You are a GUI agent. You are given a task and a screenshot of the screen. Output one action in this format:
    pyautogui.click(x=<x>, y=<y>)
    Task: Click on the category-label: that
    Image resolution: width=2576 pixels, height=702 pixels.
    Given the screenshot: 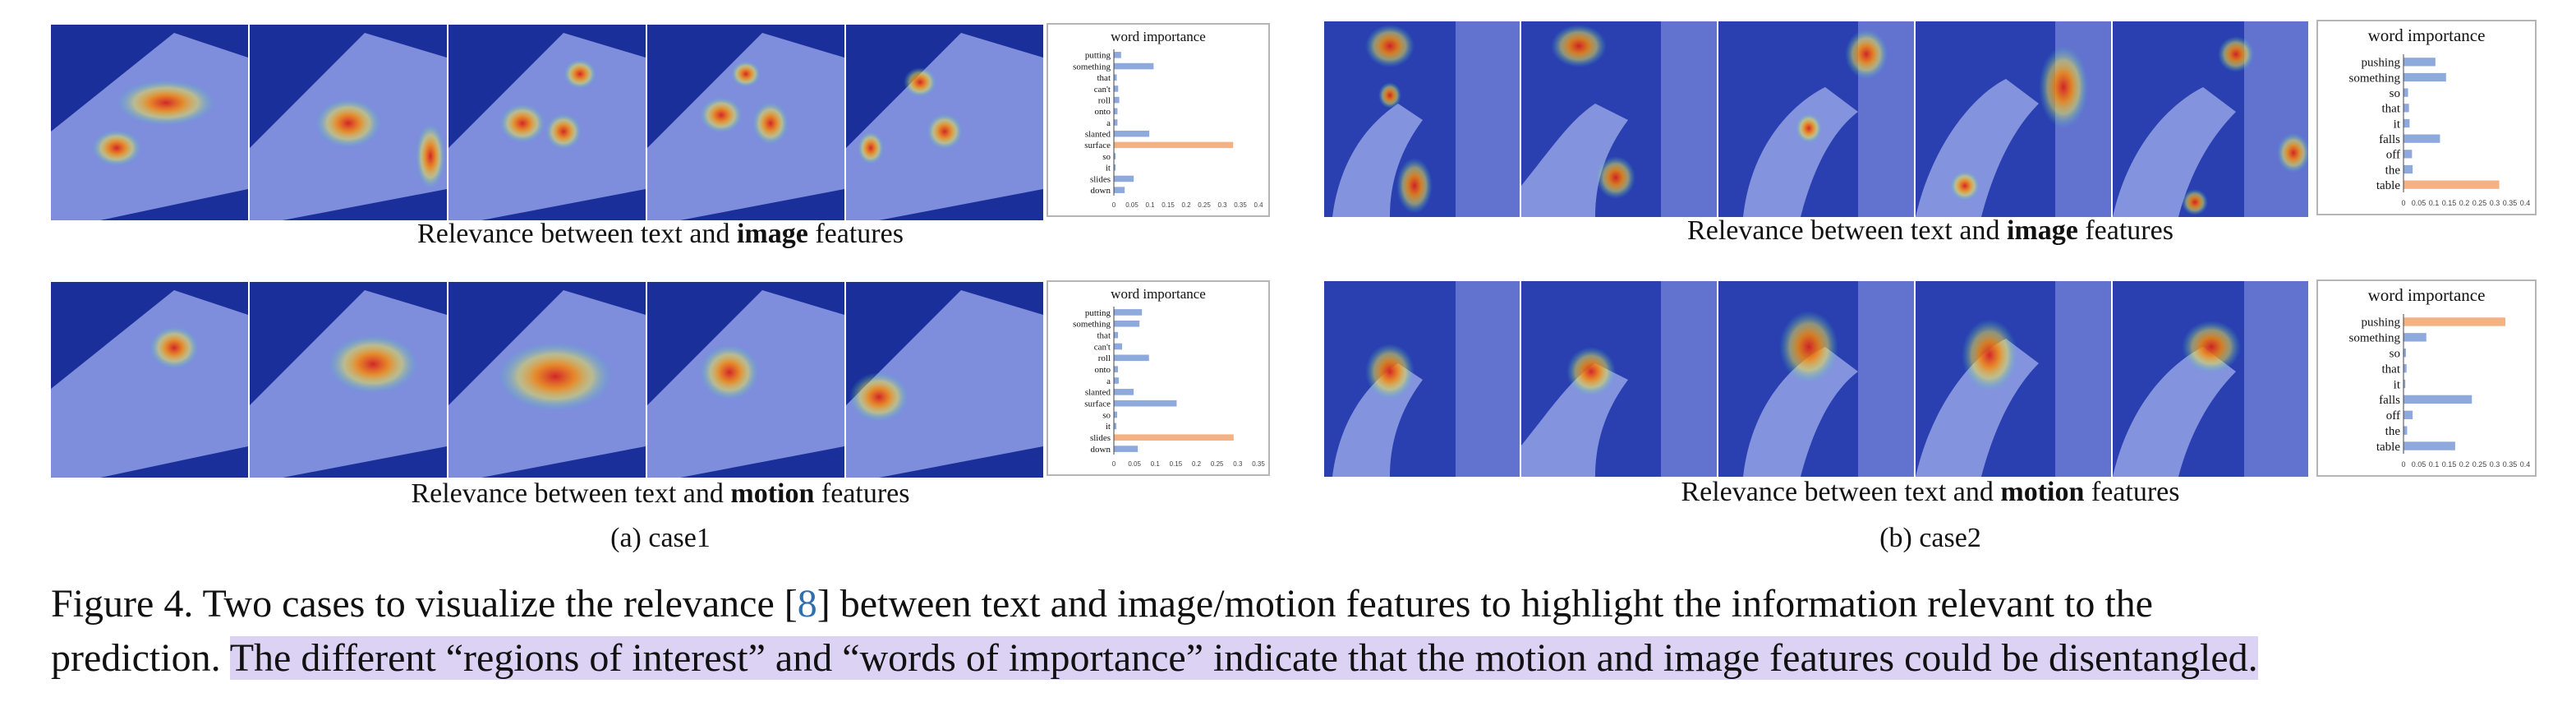 What is the action you would take?
    pyautogui.click(x=1104, y=78)
    